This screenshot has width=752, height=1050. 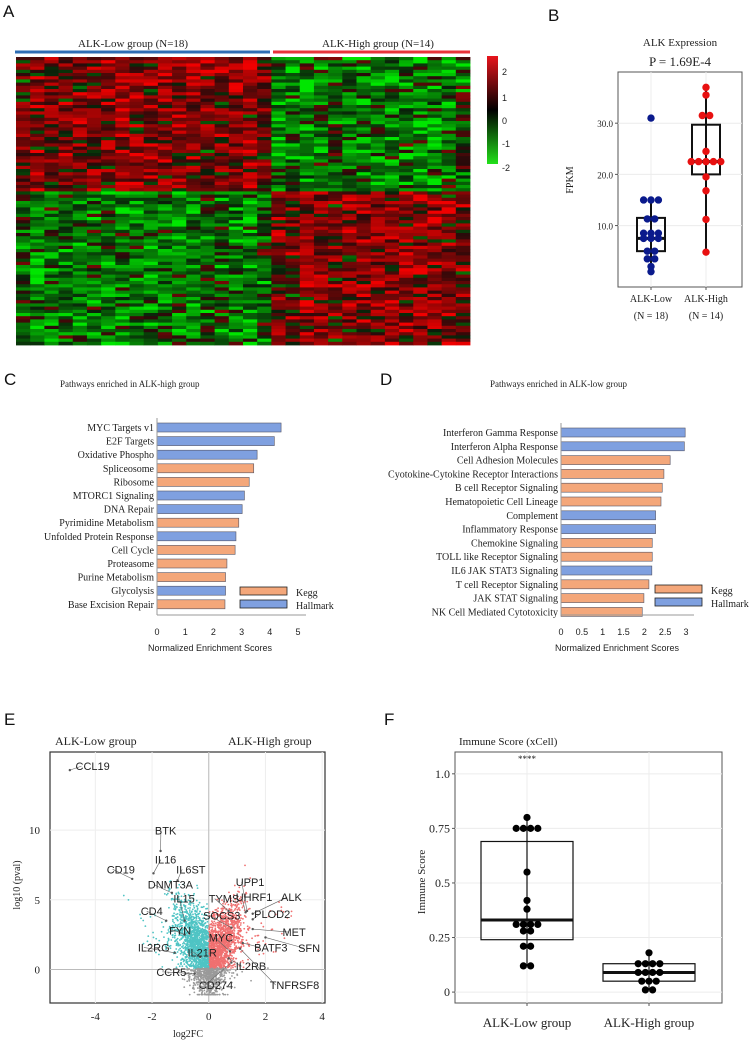 What do you see at coordinates (651, 299) in the screenshot?
I see `x-category-label: ALK-Low` at bounding box center [651, 299].